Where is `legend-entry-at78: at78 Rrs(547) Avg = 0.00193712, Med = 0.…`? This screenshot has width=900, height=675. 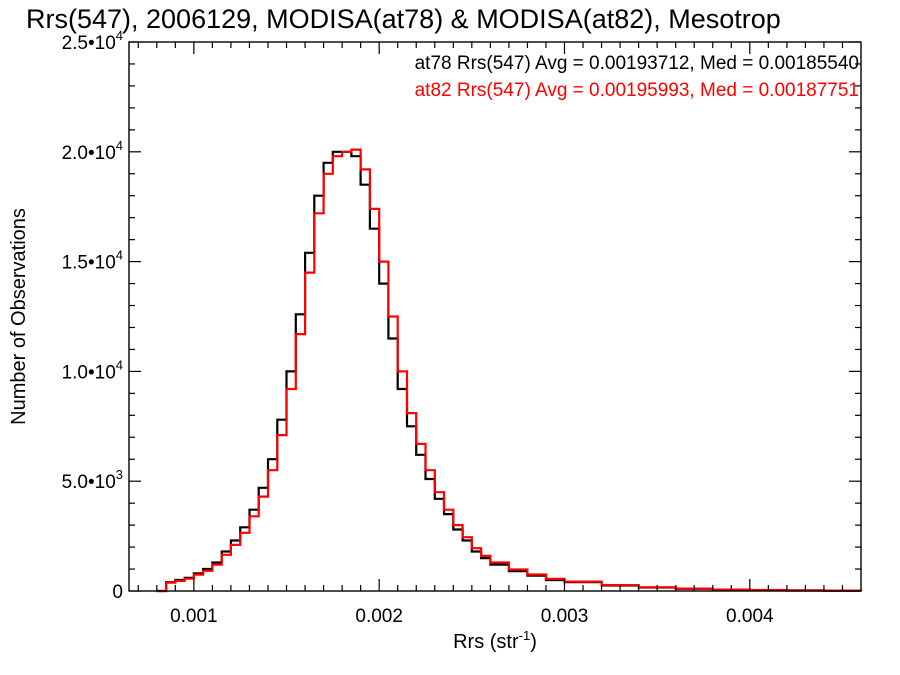 legend-entry-at78: at78 Rrs(547) Avg = 0.00193712, Med = 0.… is located at coordinates (637, 63).